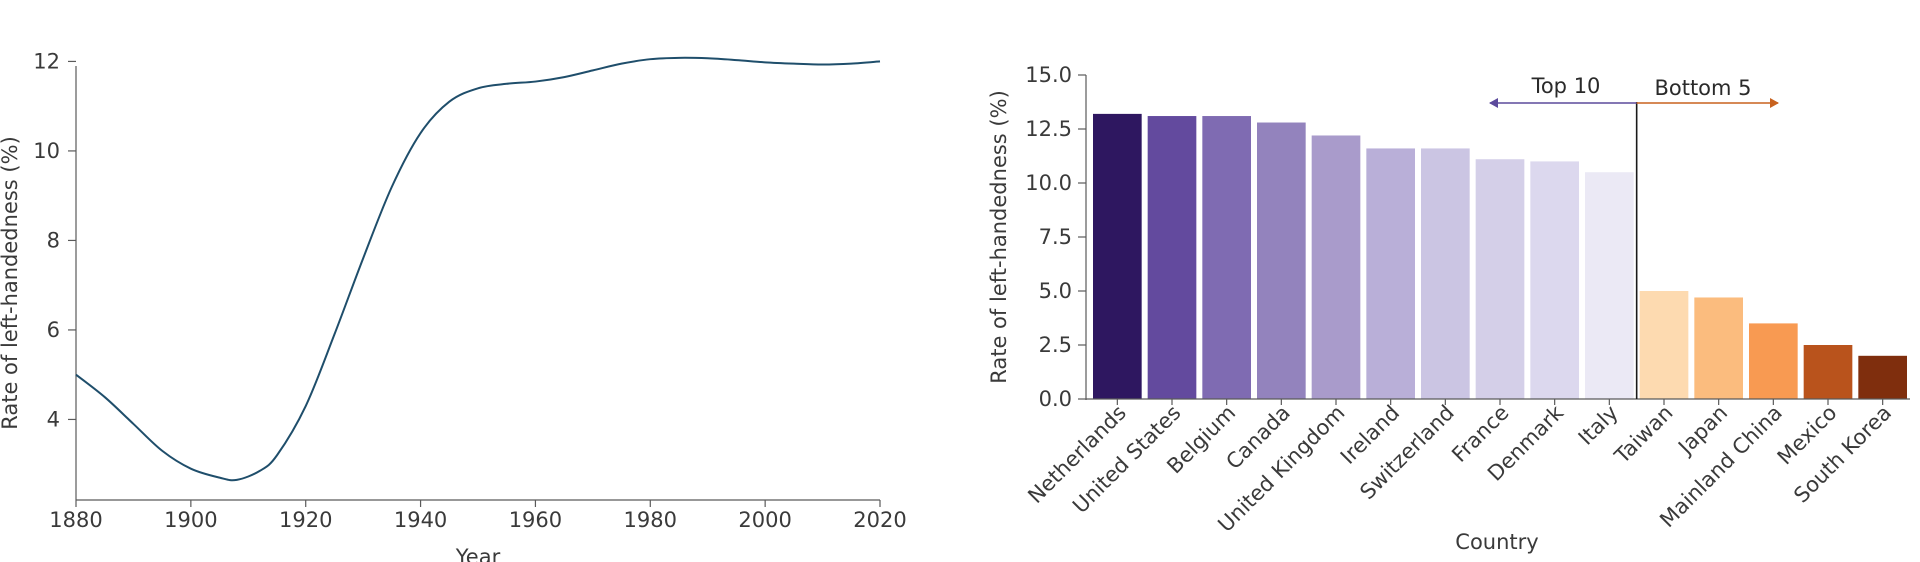 This screenshot has height=562, width=1920. Describe the element at coordinates (1882, 377) in the screenshot. I see `bar-south-korea` at that location.